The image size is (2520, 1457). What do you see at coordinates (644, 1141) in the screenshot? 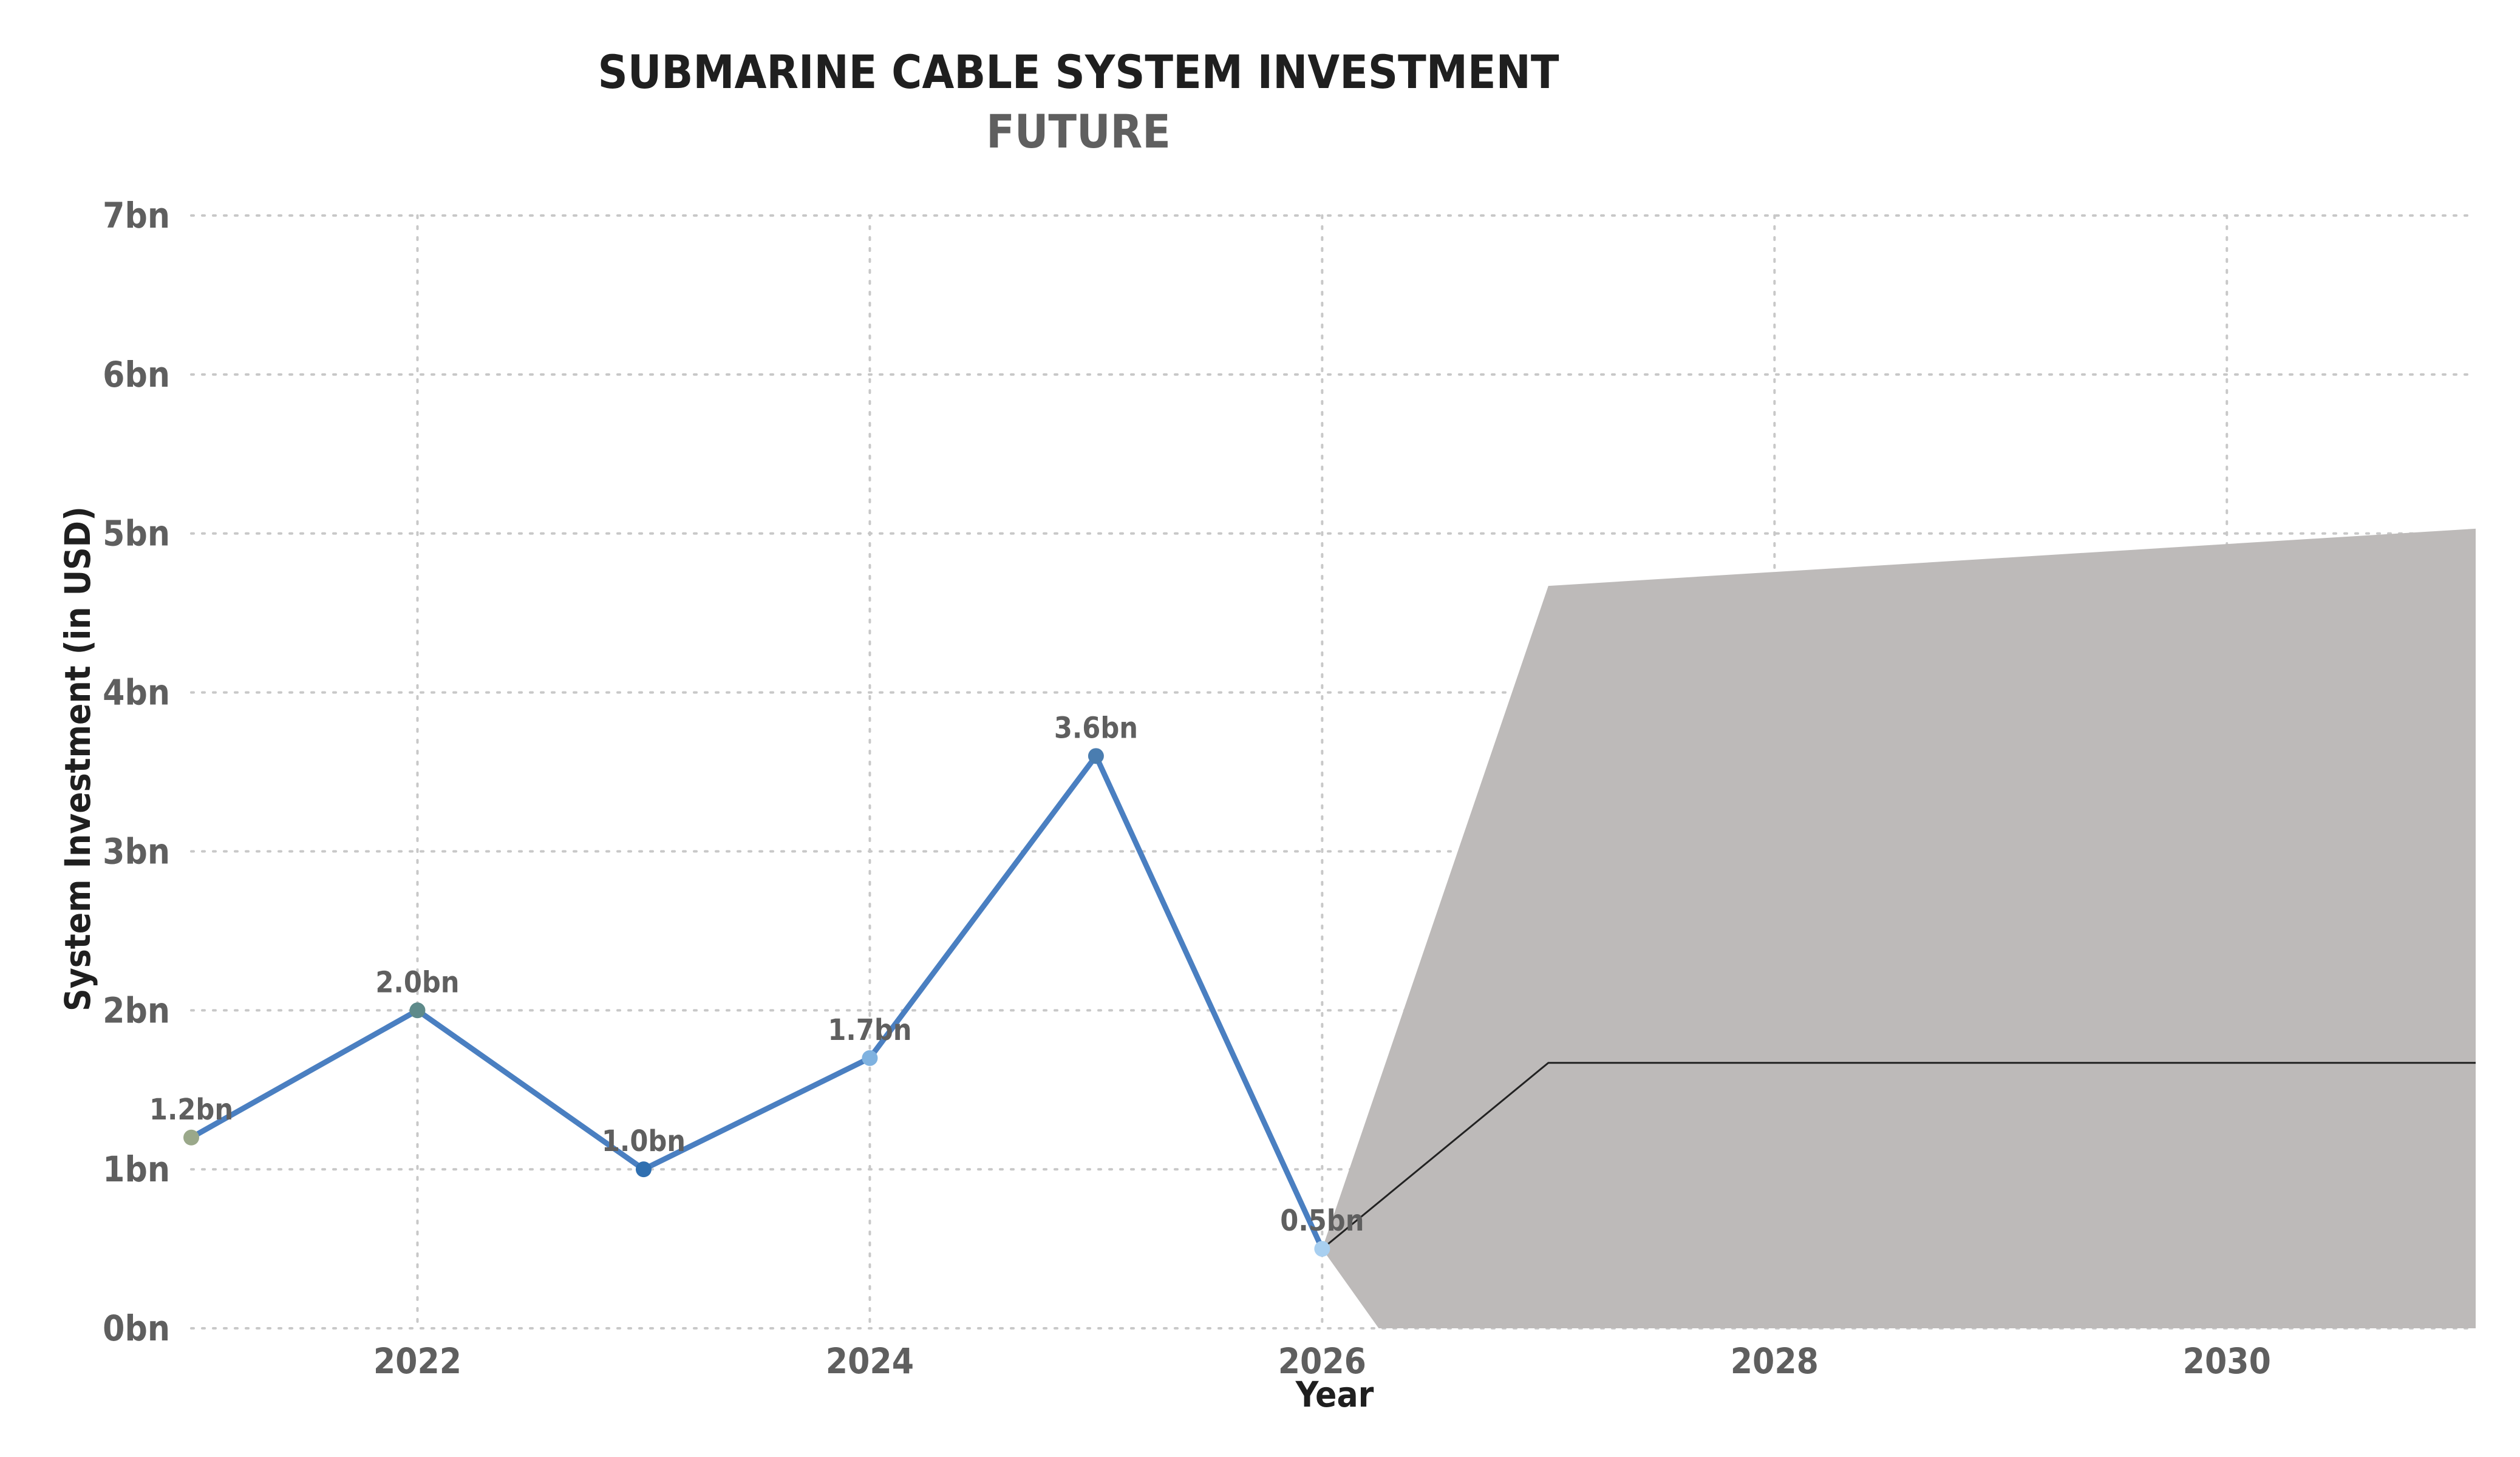
I see `data-label: 1.0bn` at bounding box center [644, 1141].